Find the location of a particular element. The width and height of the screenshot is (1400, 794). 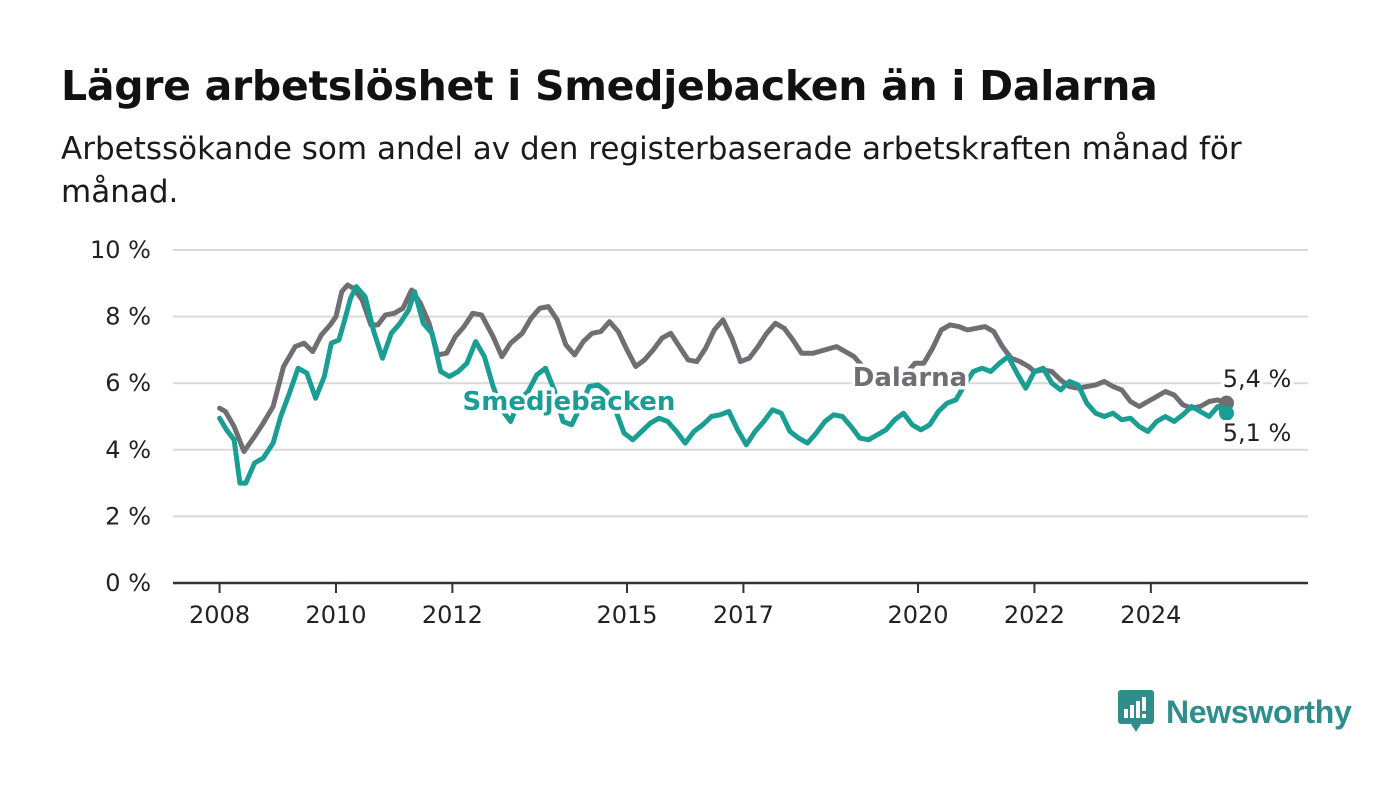

x-tick-label: 2020 is located at coordinates (917, 615).